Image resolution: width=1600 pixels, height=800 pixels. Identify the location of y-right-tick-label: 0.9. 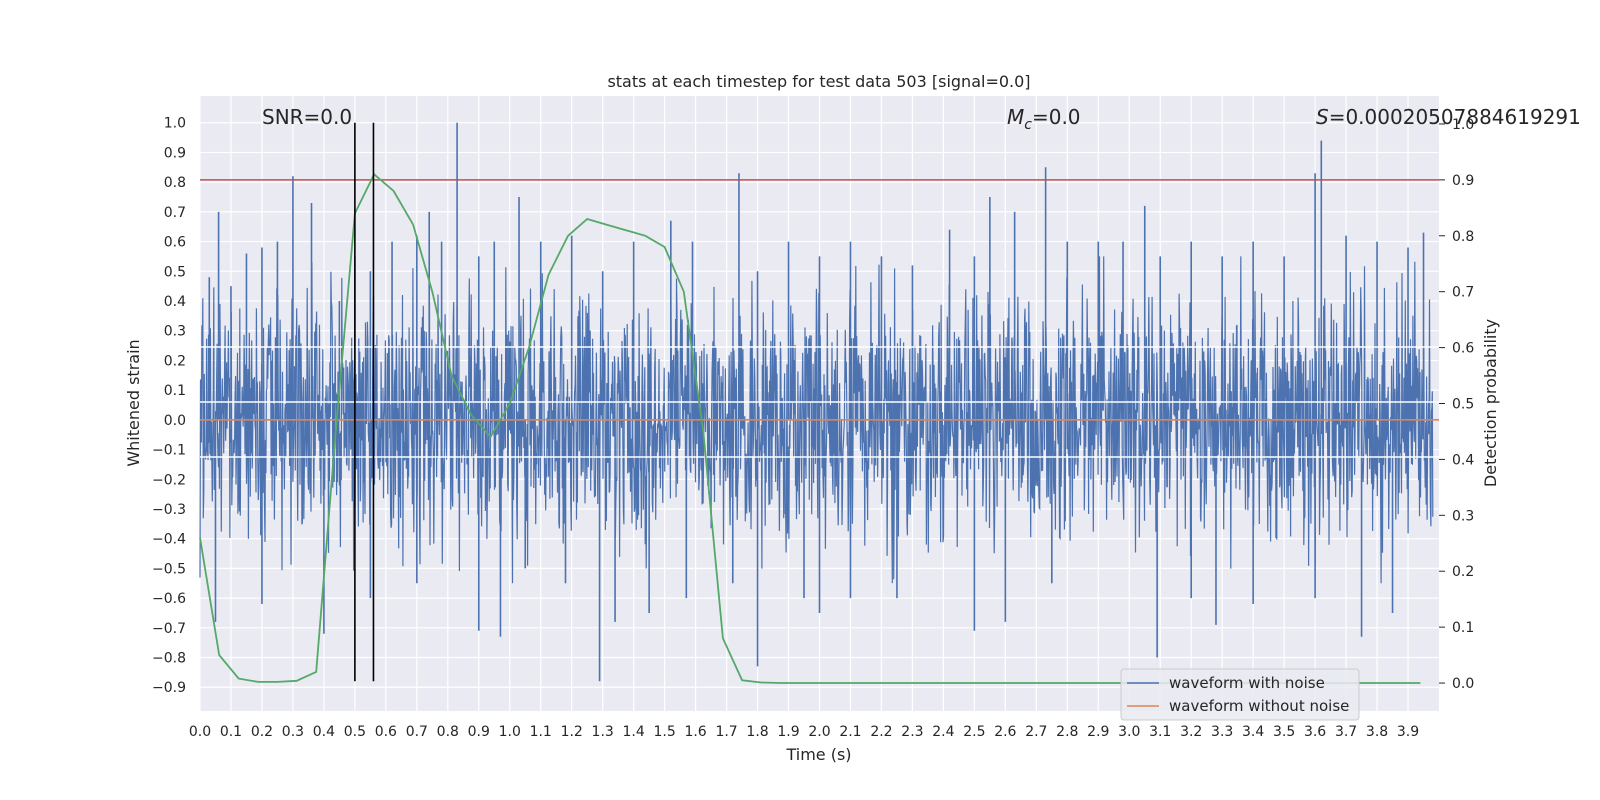
(1463, 181).